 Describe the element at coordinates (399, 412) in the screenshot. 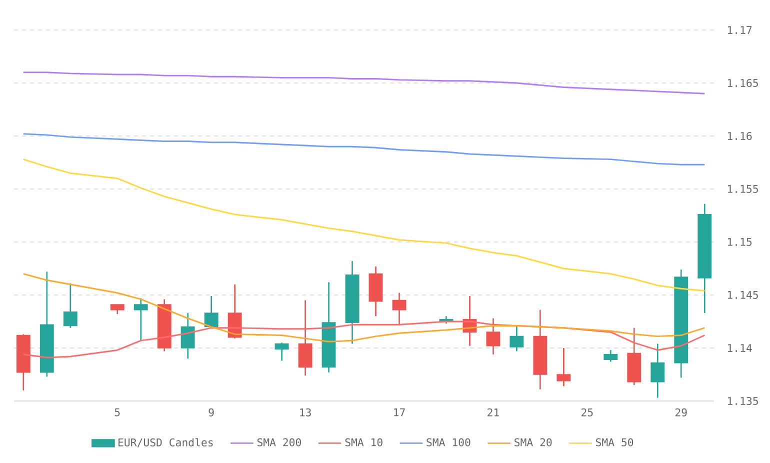

I see `x-tick-label: 17` at that location.